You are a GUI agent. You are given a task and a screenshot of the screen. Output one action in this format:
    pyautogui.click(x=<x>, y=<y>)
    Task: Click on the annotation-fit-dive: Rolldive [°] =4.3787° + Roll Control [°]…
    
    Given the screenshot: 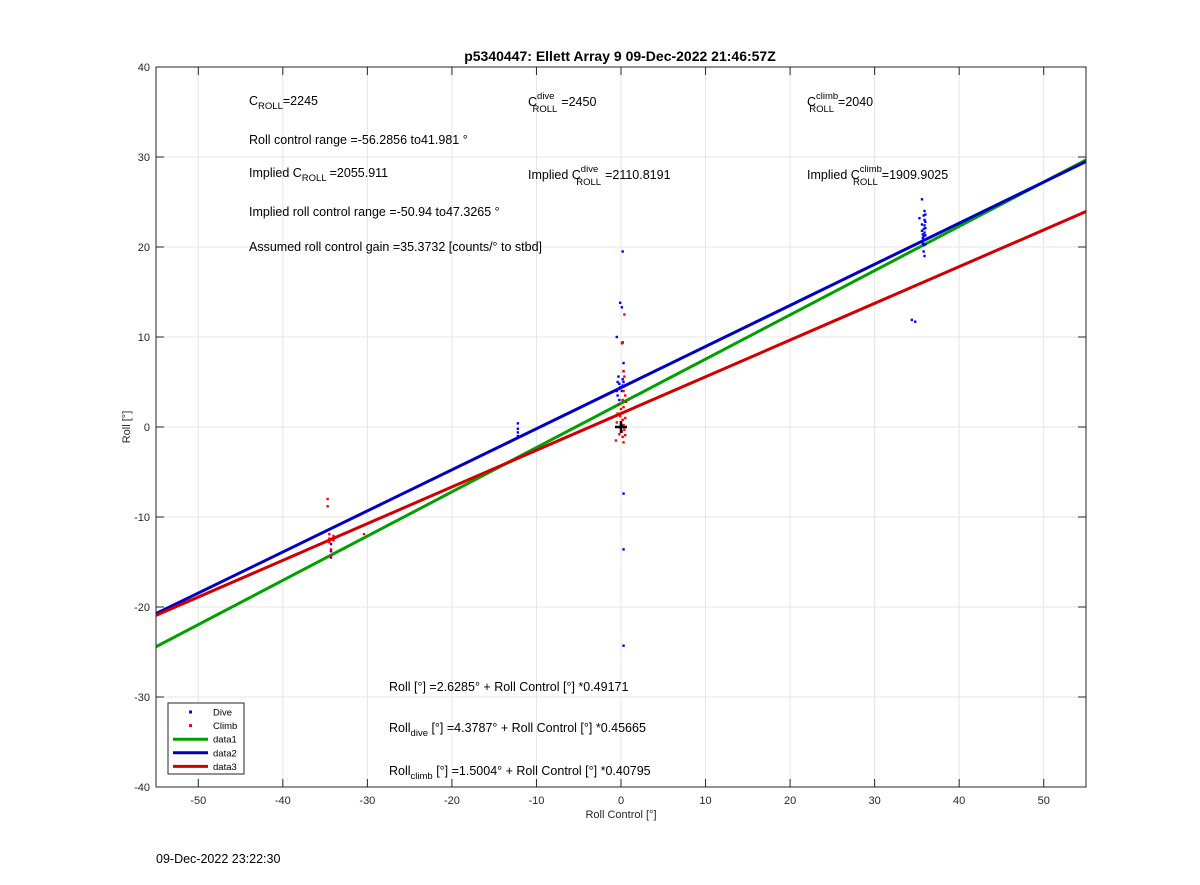 What is the action you would take?
    pyautogui.click(x=517, y=730)
    